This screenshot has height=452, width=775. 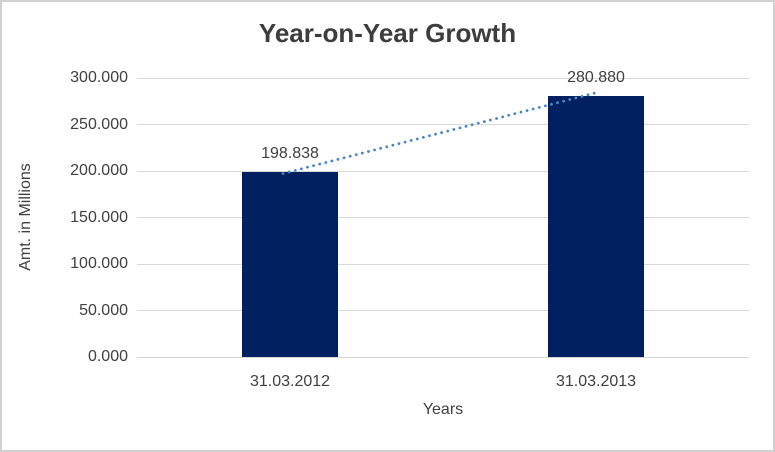 I want to click on y-tick-label: 50.000, so click(x=103, y=310).